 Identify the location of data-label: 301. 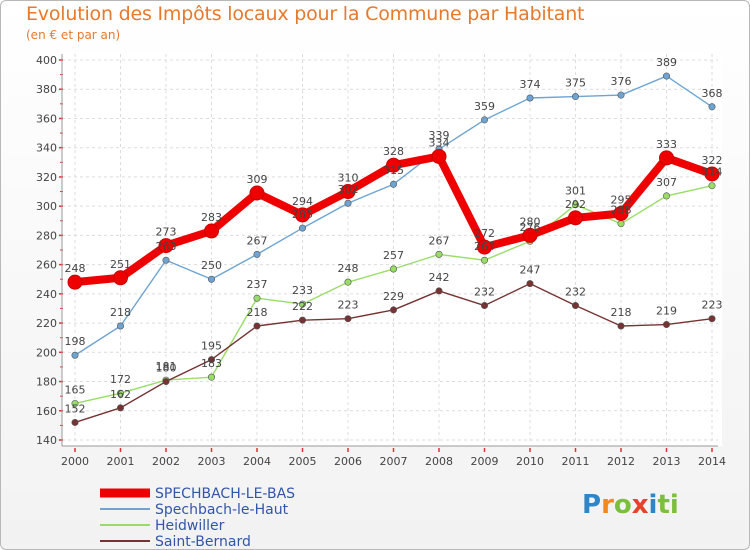
(575, 191).